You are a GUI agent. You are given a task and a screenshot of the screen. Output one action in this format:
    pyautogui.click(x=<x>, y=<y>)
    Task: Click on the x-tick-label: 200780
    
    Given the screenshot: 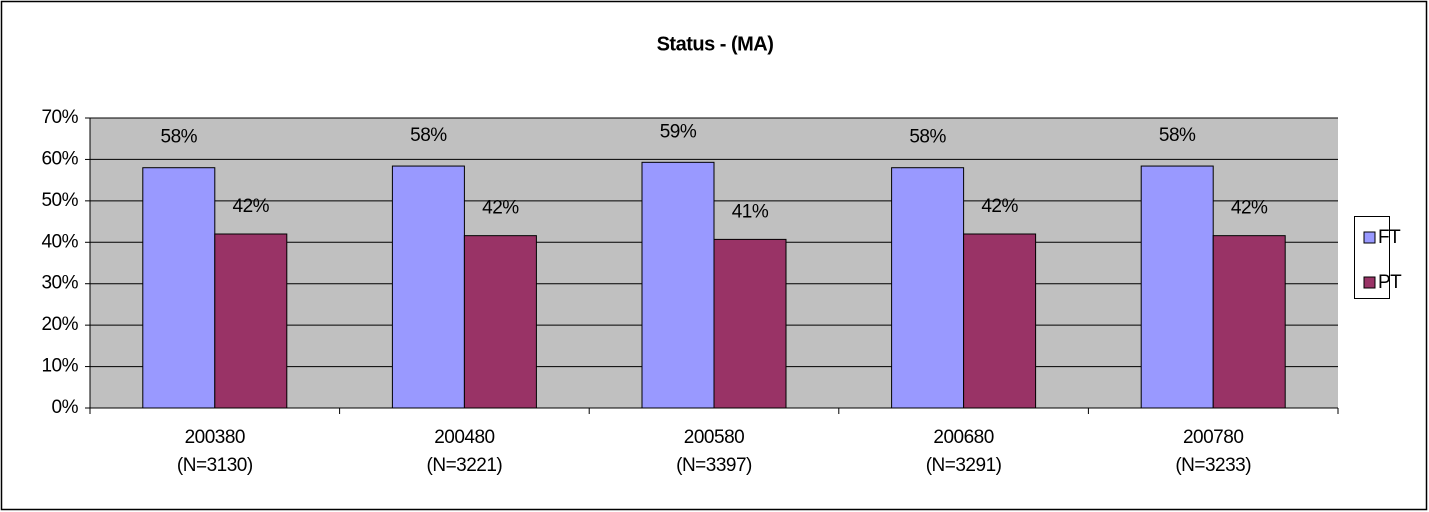 What is the action you would take?
    pyautogui.click(x=1213, y=437)
    